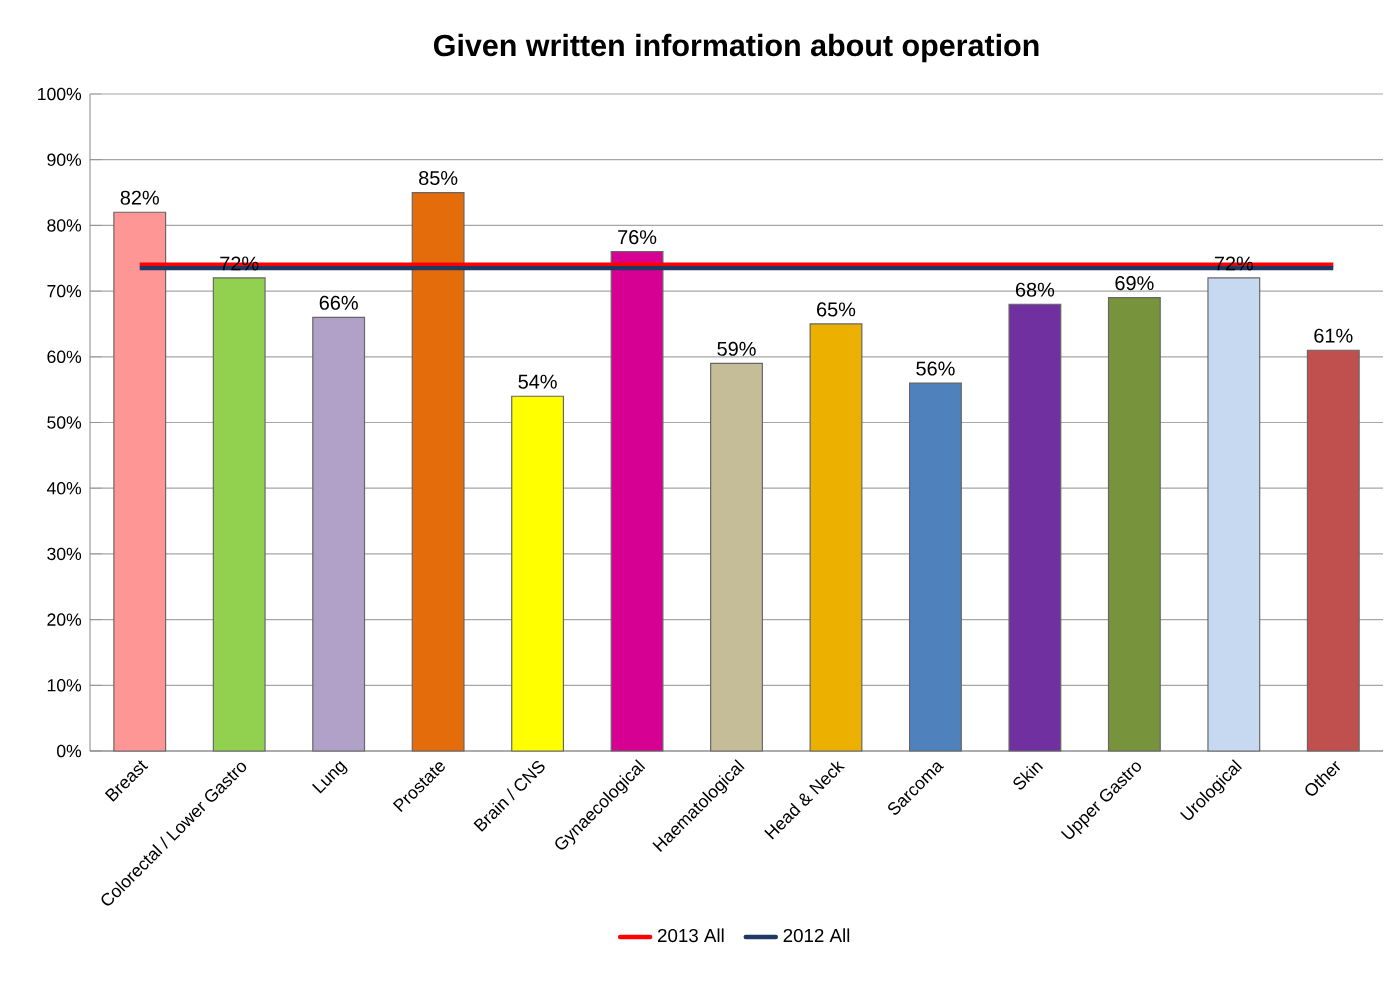 The width and height of the screenshot is (1388, 997). What do you see at coordinates (1028, 776) in the screenshot?
I see `x-tick-label: Skin` at bounding box center [1028, 776].